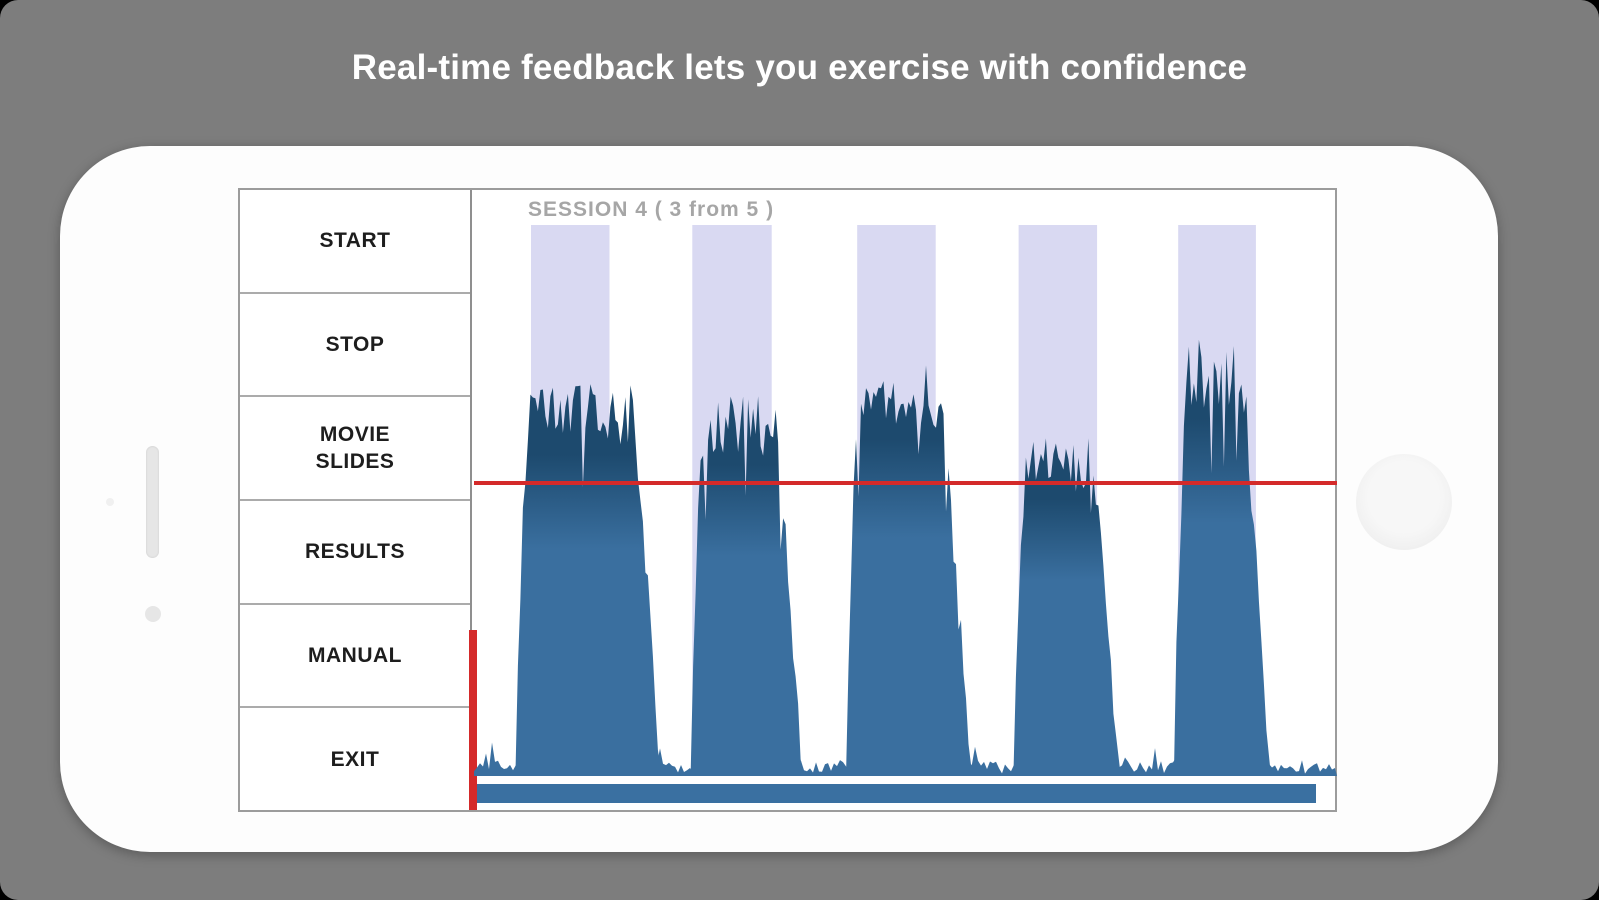  Describe the element at coordinates (153, 614) in the screenshot. I see `camera-dot` at that location.